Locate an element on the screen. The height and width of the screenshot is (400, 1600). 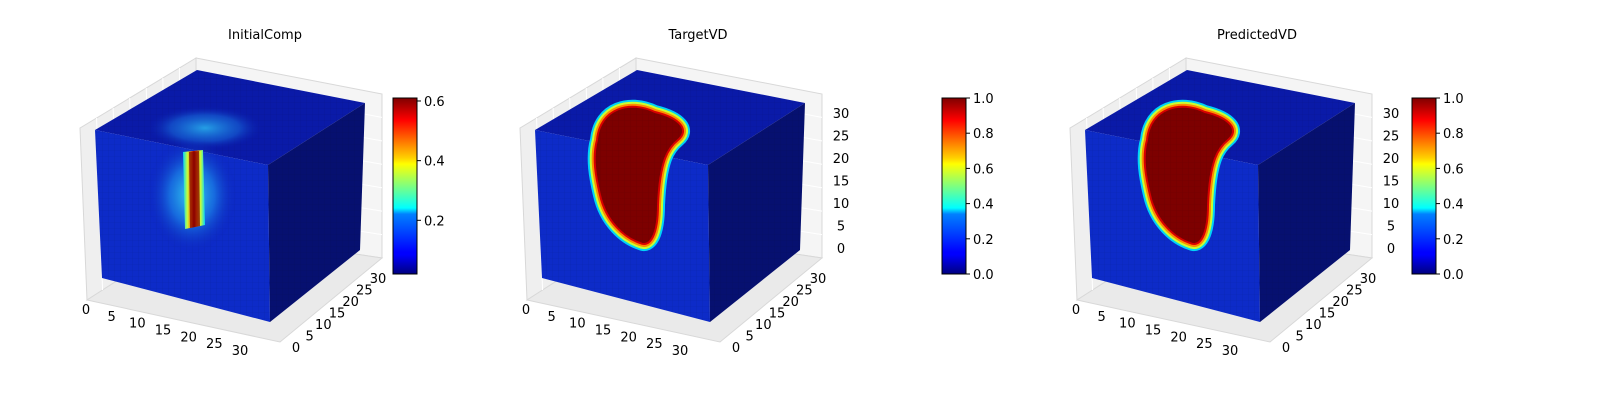
stripe-core is located at coordinates (194, 189).